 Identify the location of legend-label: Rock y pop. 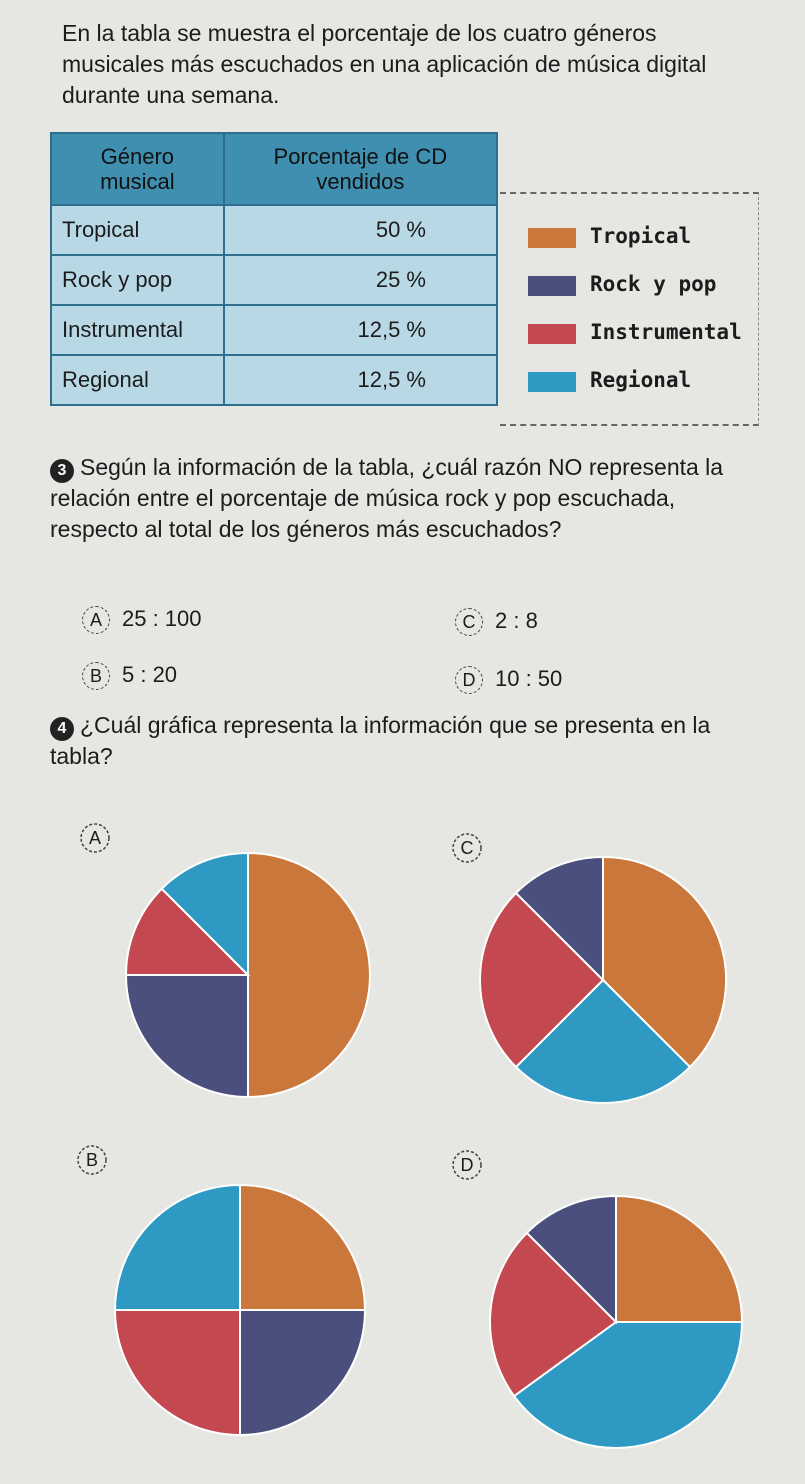
(653, 284).